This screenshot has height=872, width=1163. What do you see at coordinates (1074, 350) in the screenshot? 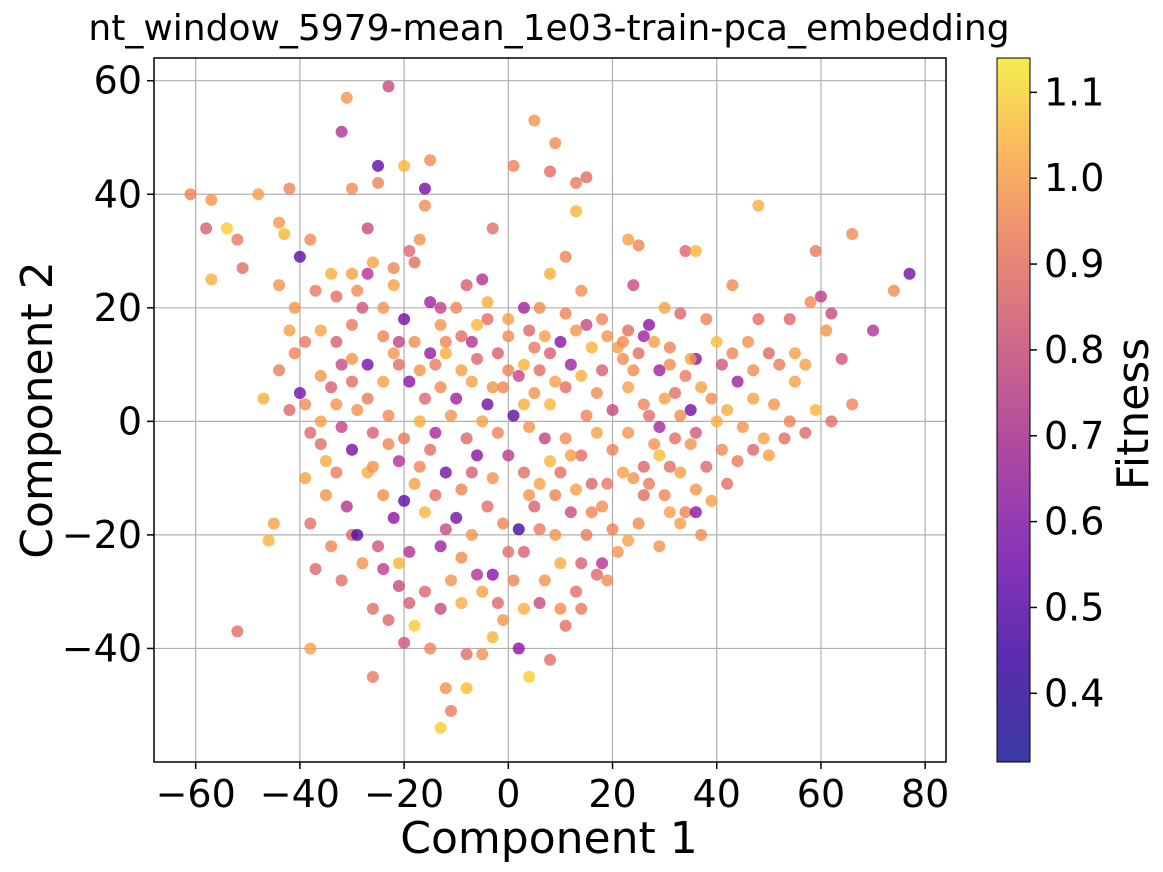
I see `colorbar-tick-label: 0.8` at bounding box center [1074, 350].